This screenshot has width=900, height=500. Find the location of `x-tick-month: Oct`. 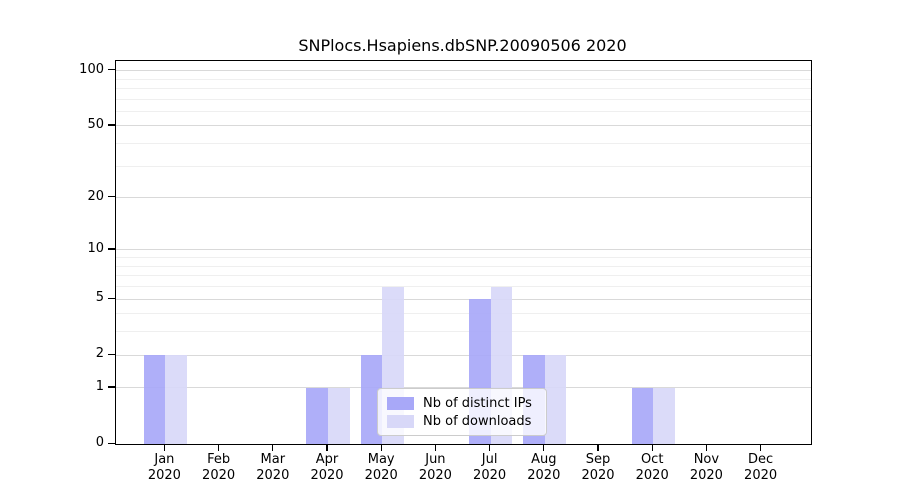

x-tick-month: Oct is located at coordinates (652, 459).